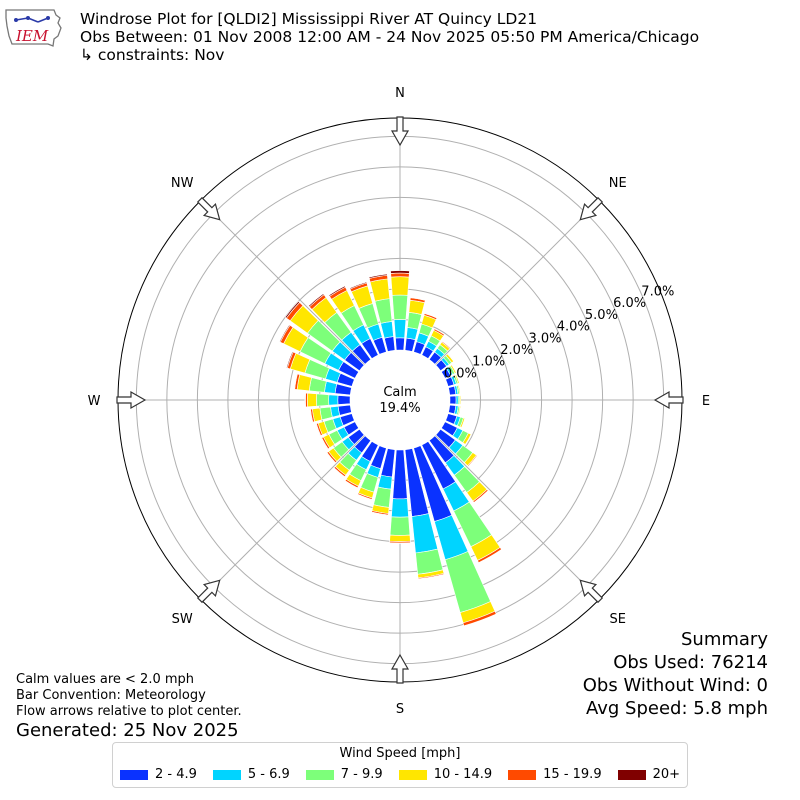  What do you see at coordinates (111, 695) in the screenshot?
I see `bar-convention-note: Bar Convention: Meteorology` at bounding box center [111, 695].